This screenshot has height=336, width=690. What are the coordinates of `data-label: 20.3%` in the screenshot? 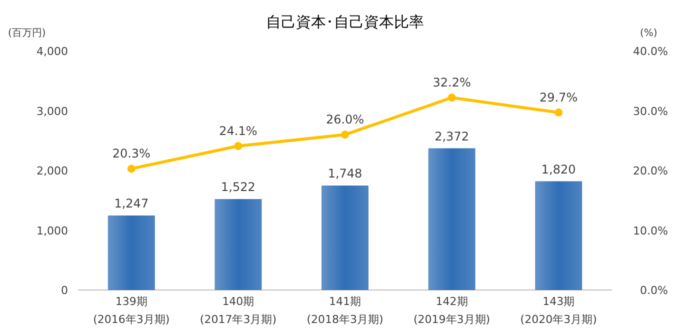 It's located at (131, 153).